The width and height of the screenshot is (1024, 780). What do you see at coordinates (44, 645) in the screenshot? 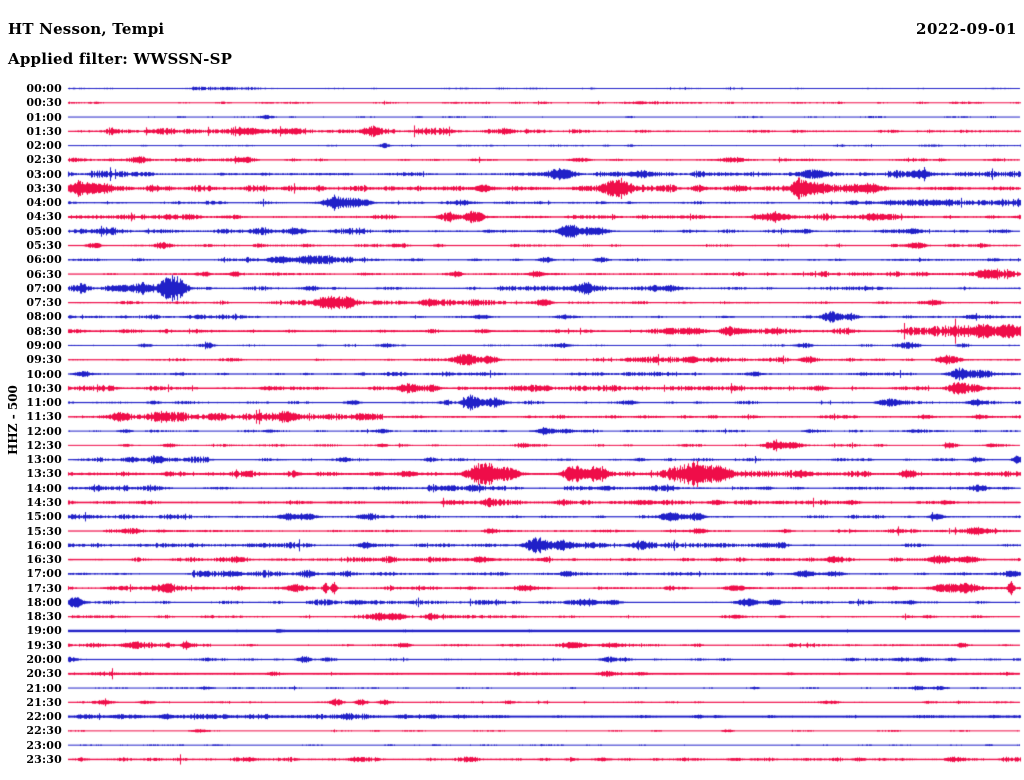
I see `time-label-1930: 19:30` at bounding box center [44, 645].